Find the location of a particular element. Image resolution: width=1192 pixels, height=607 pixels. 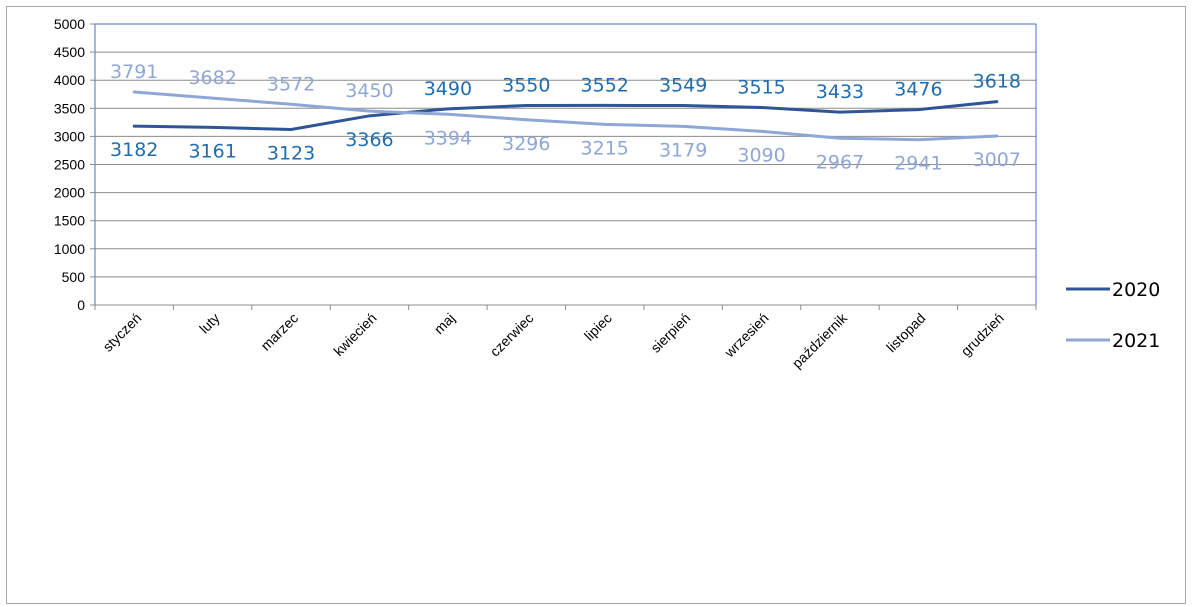

data-label: 3366 is located at coordinates (369, 140).